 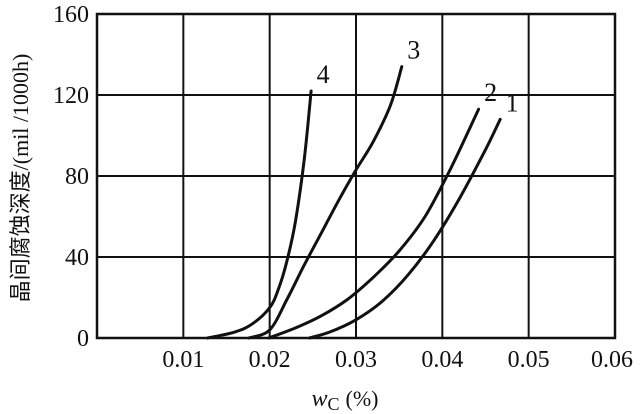 I want to click on y-tick-label: 80, so click(x=77, y=177).